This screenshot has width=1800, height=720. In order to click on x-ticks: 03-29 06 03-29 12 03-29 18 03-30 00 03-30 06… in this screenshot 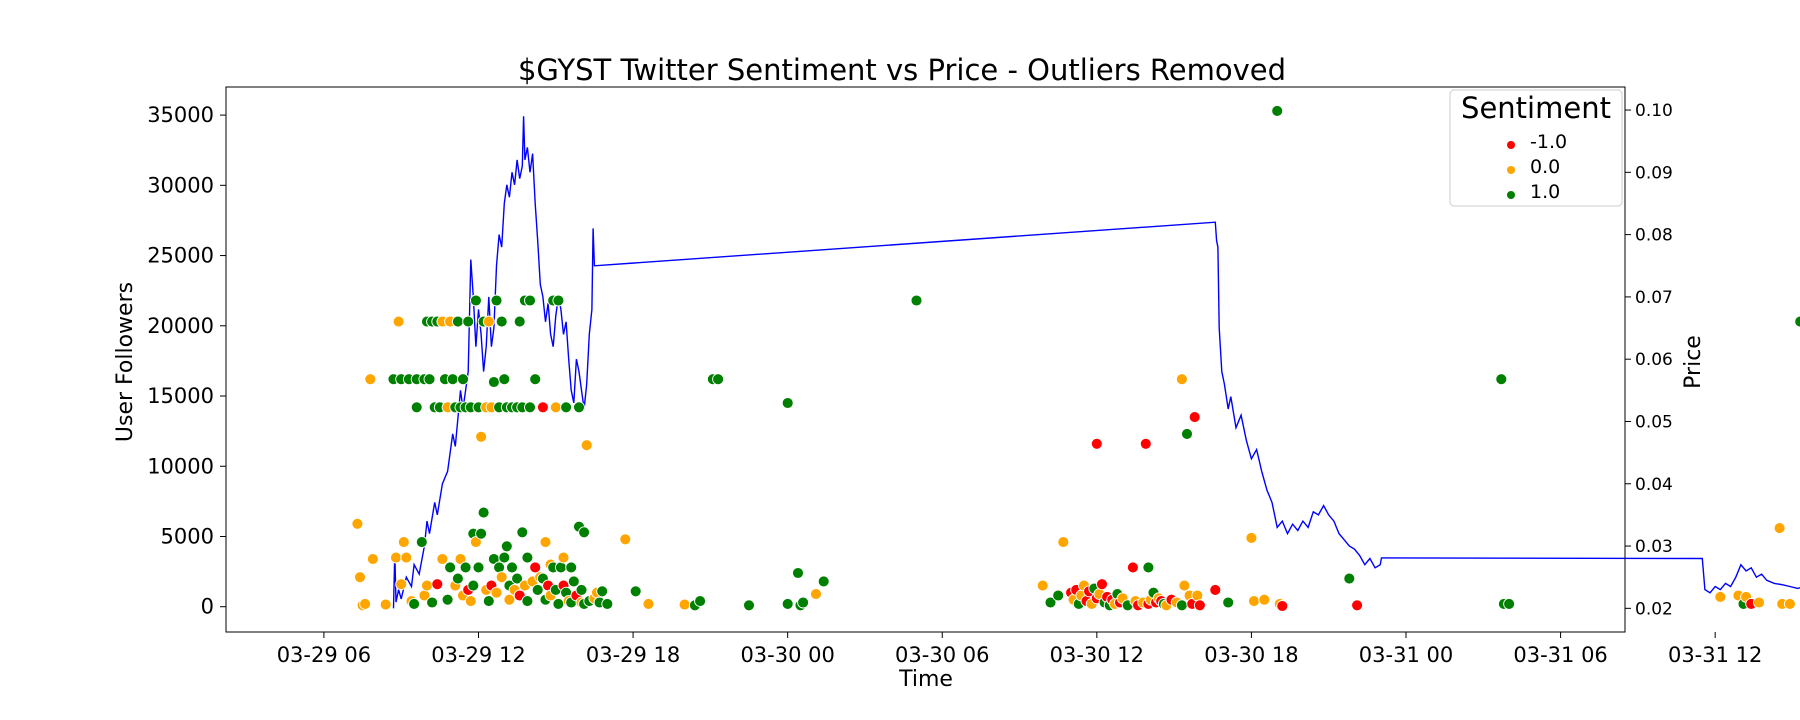, I will do `click(1019, 649)`.